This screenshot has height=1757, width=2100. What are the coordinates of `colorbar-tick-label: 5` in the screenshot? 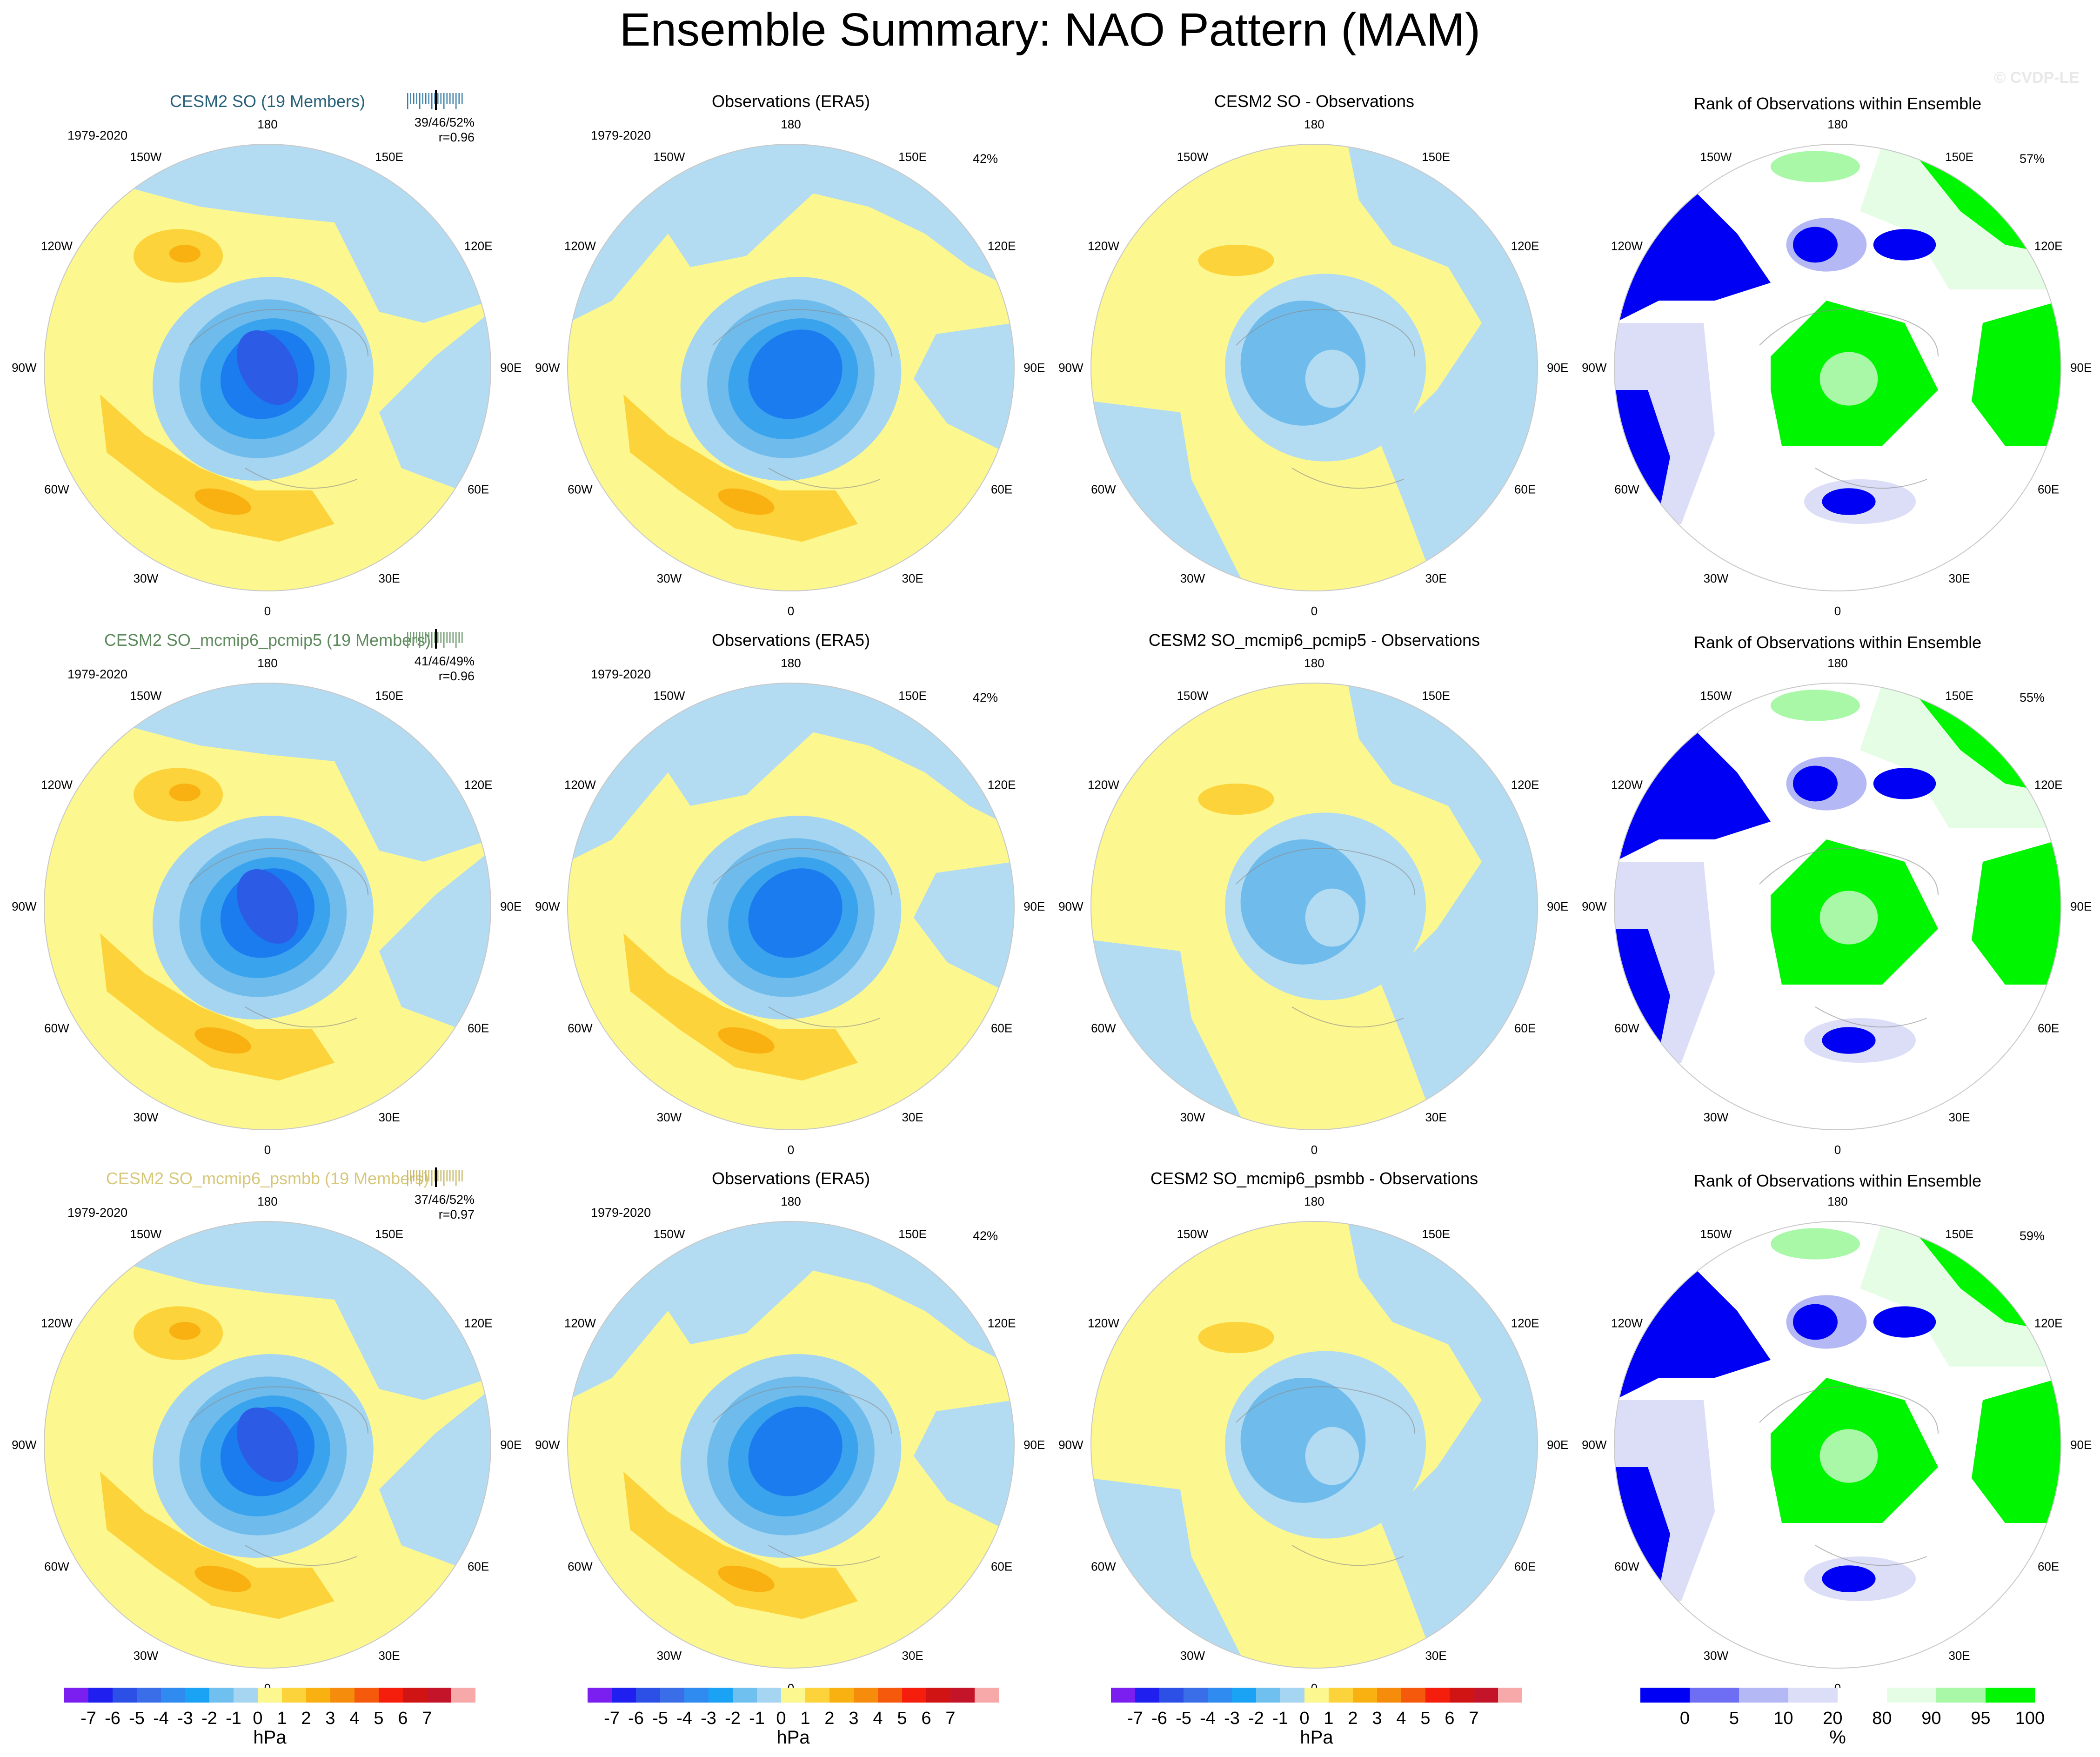 It's located at (902, 1718).